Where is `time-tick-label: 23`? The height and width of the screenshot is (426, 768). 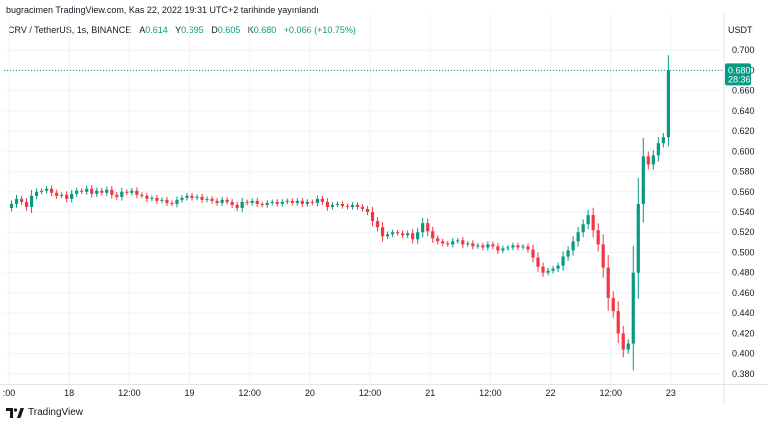 time-tick-label: 23 is located at coordinates (671, 393).